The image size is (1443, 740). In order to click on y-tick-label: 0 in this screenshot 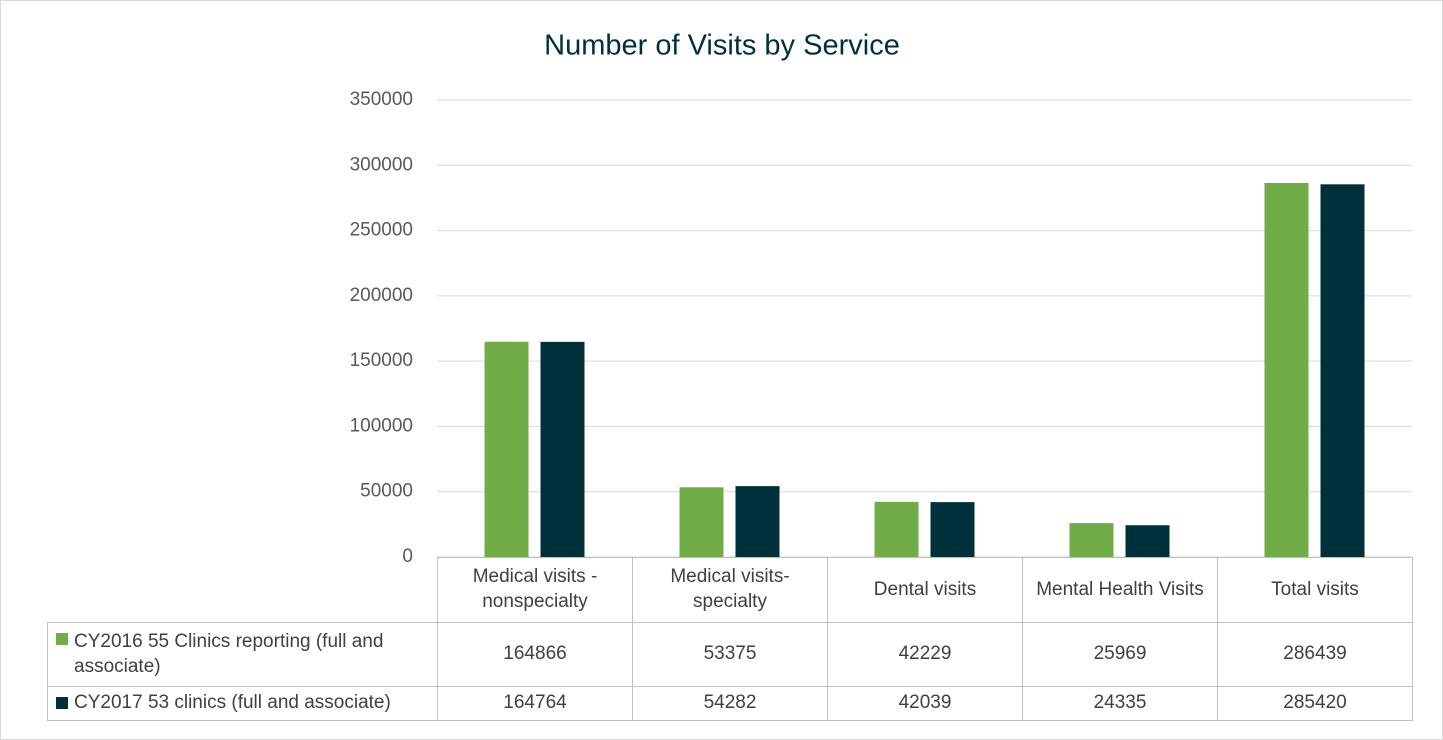, I will do `click(407, 556)`.